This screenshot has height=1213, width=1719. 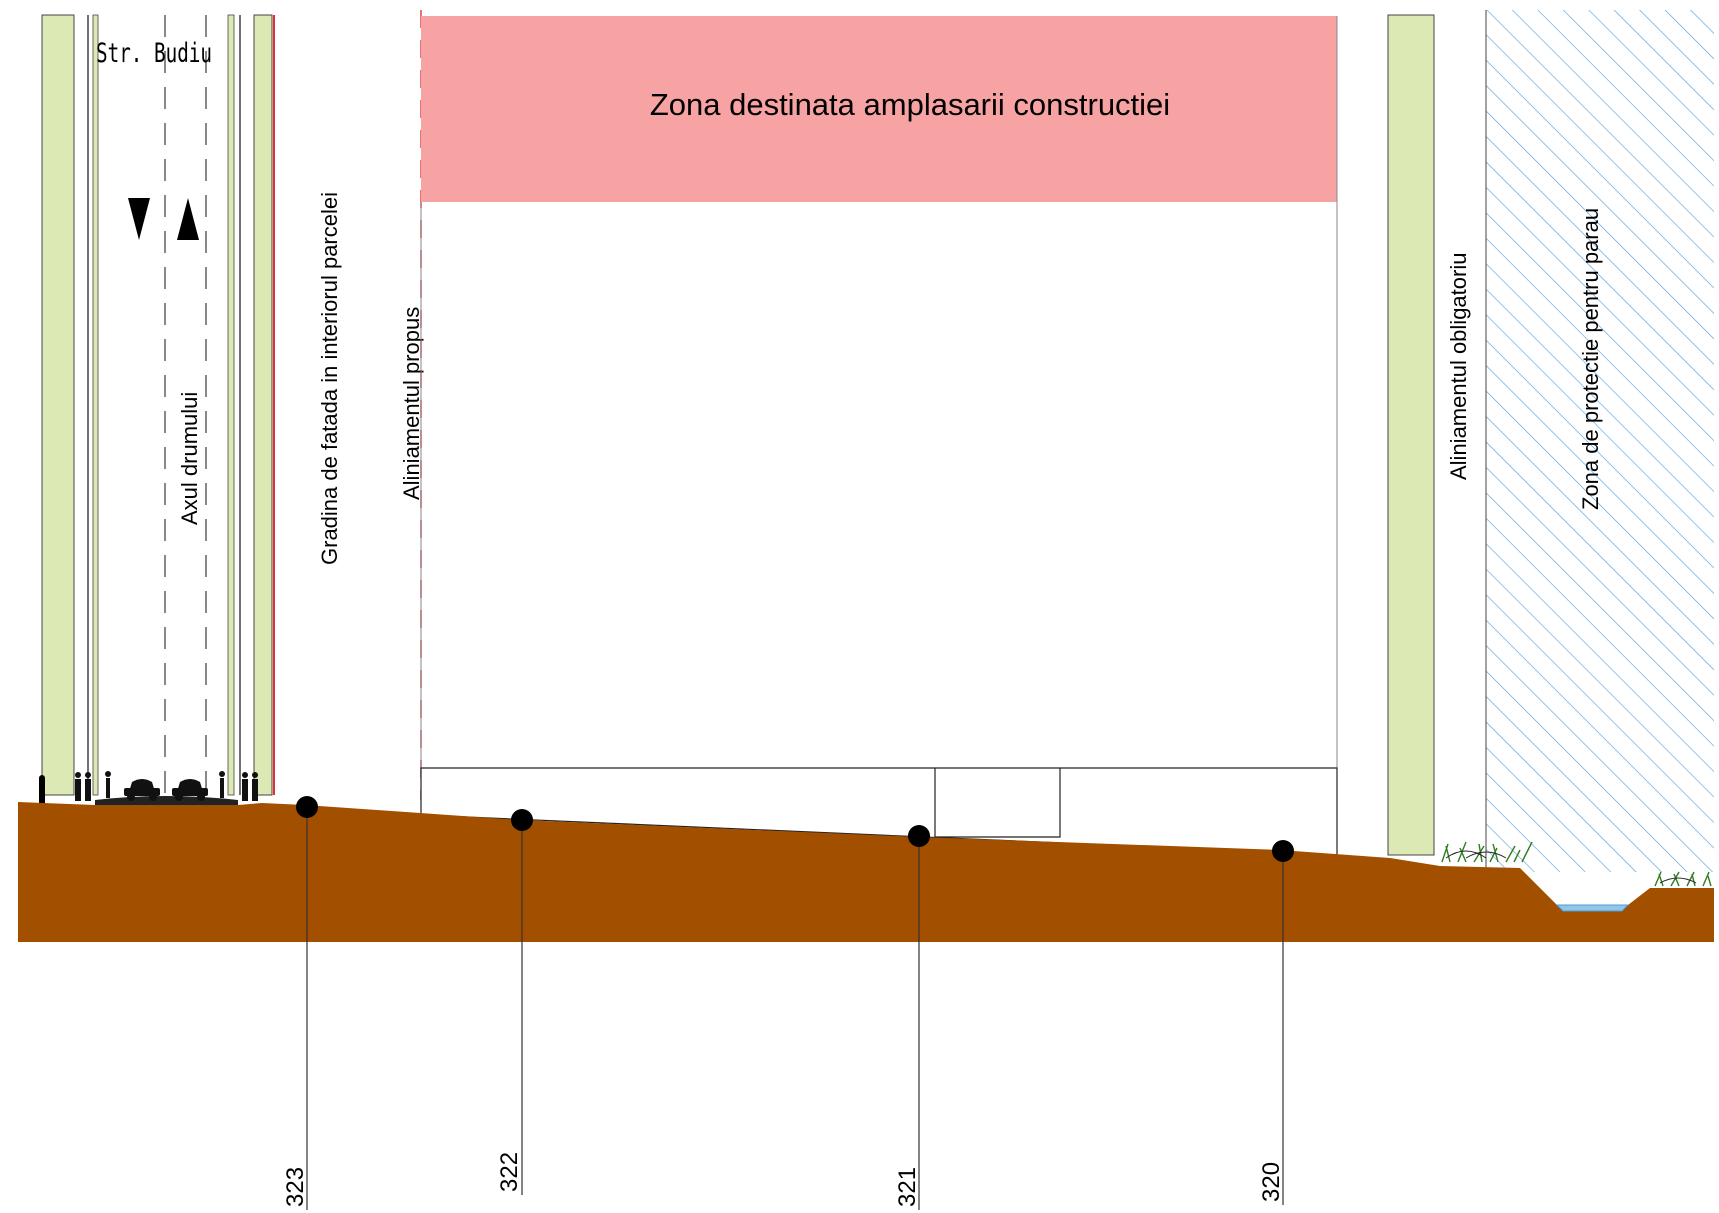 I want to click on construction-zone, so click(x=879, y=109).